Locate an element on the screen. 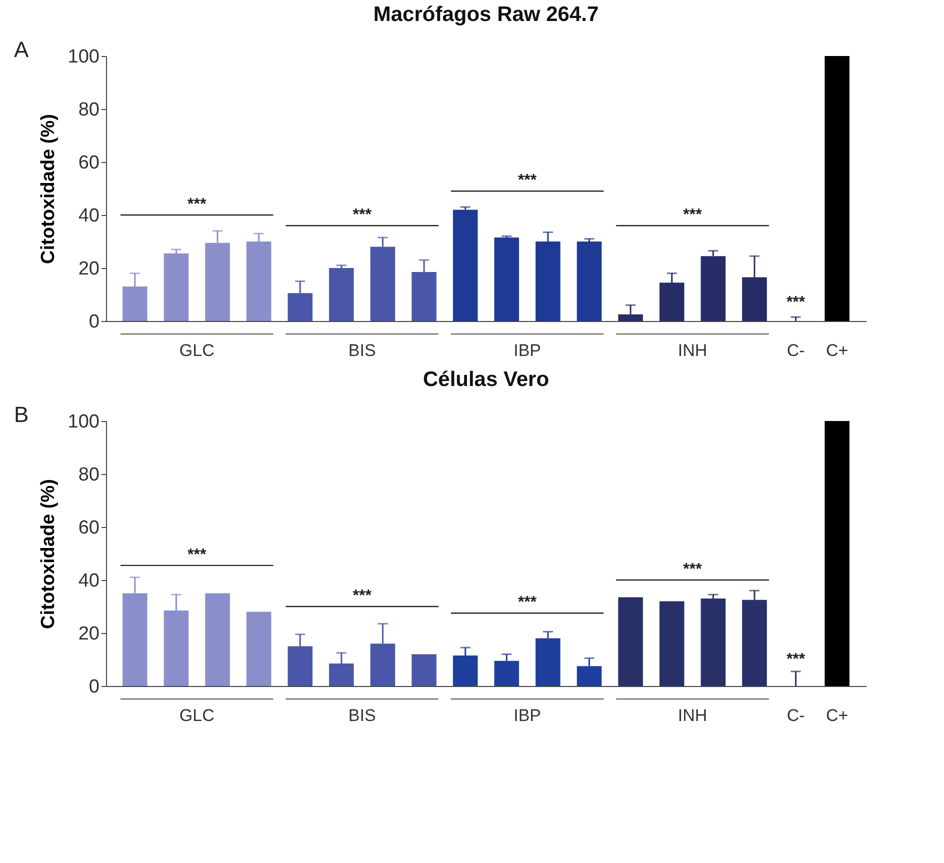 The width and height of the screenshot is (944, 863). chart-title: Macrófagos Raw 264.7 is located at coordinates (486, 14).